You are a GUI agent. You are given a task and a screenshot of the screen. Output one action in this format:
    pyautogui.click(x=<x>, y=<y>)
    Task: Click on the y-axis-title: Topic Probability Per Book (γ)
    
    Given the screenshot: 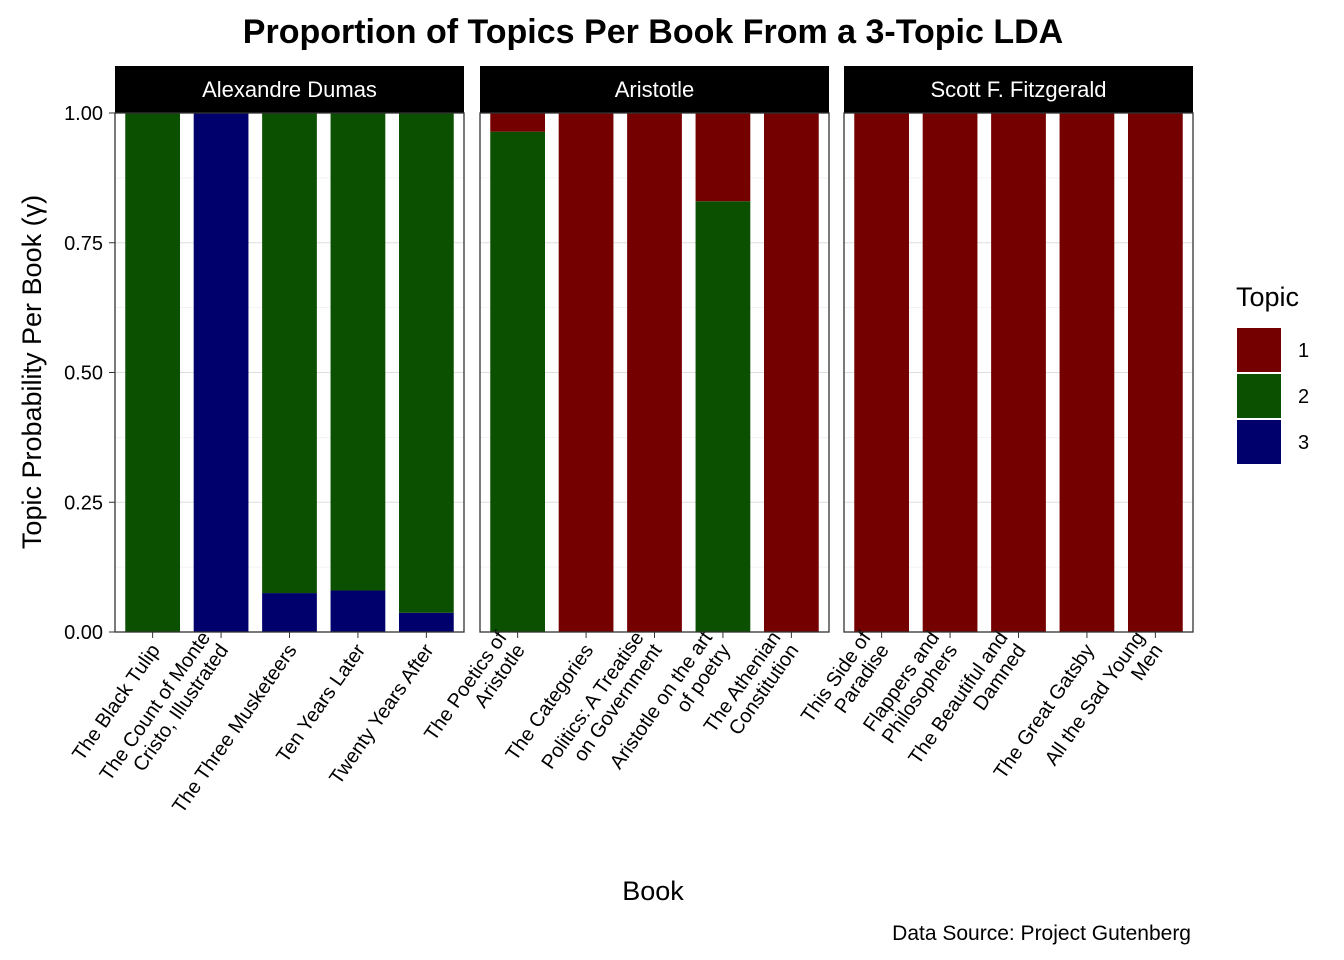 What is the action you would take?
    pyautogui.click(x=32, y=372)
    